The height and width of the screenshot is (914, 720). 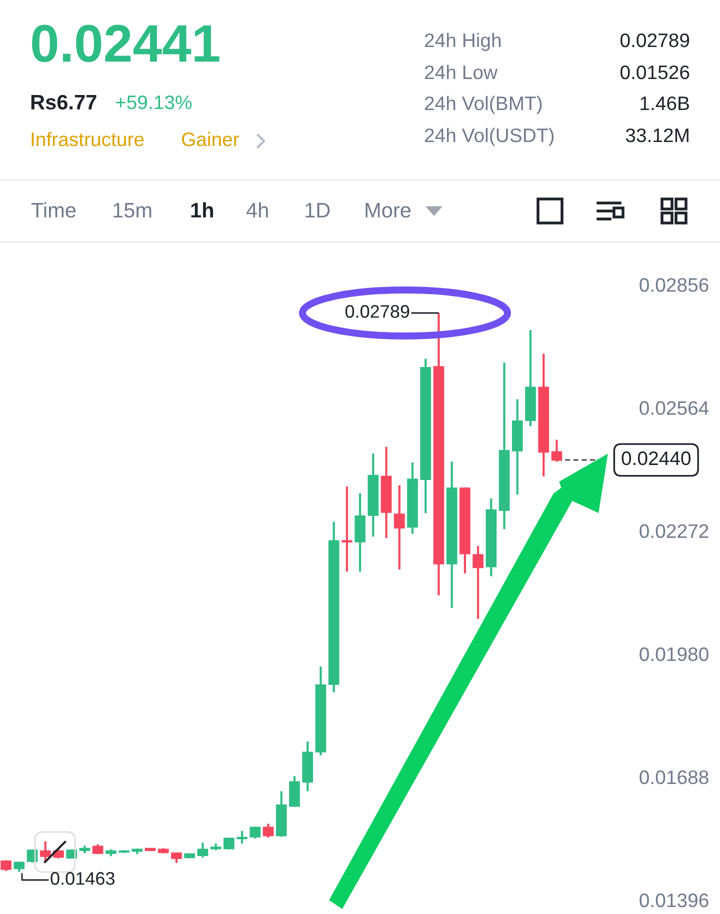 What do you see at coordinates (88, 139) in the screenshot?
I see `text: Infrastructure` at bounding box center [88, 139].